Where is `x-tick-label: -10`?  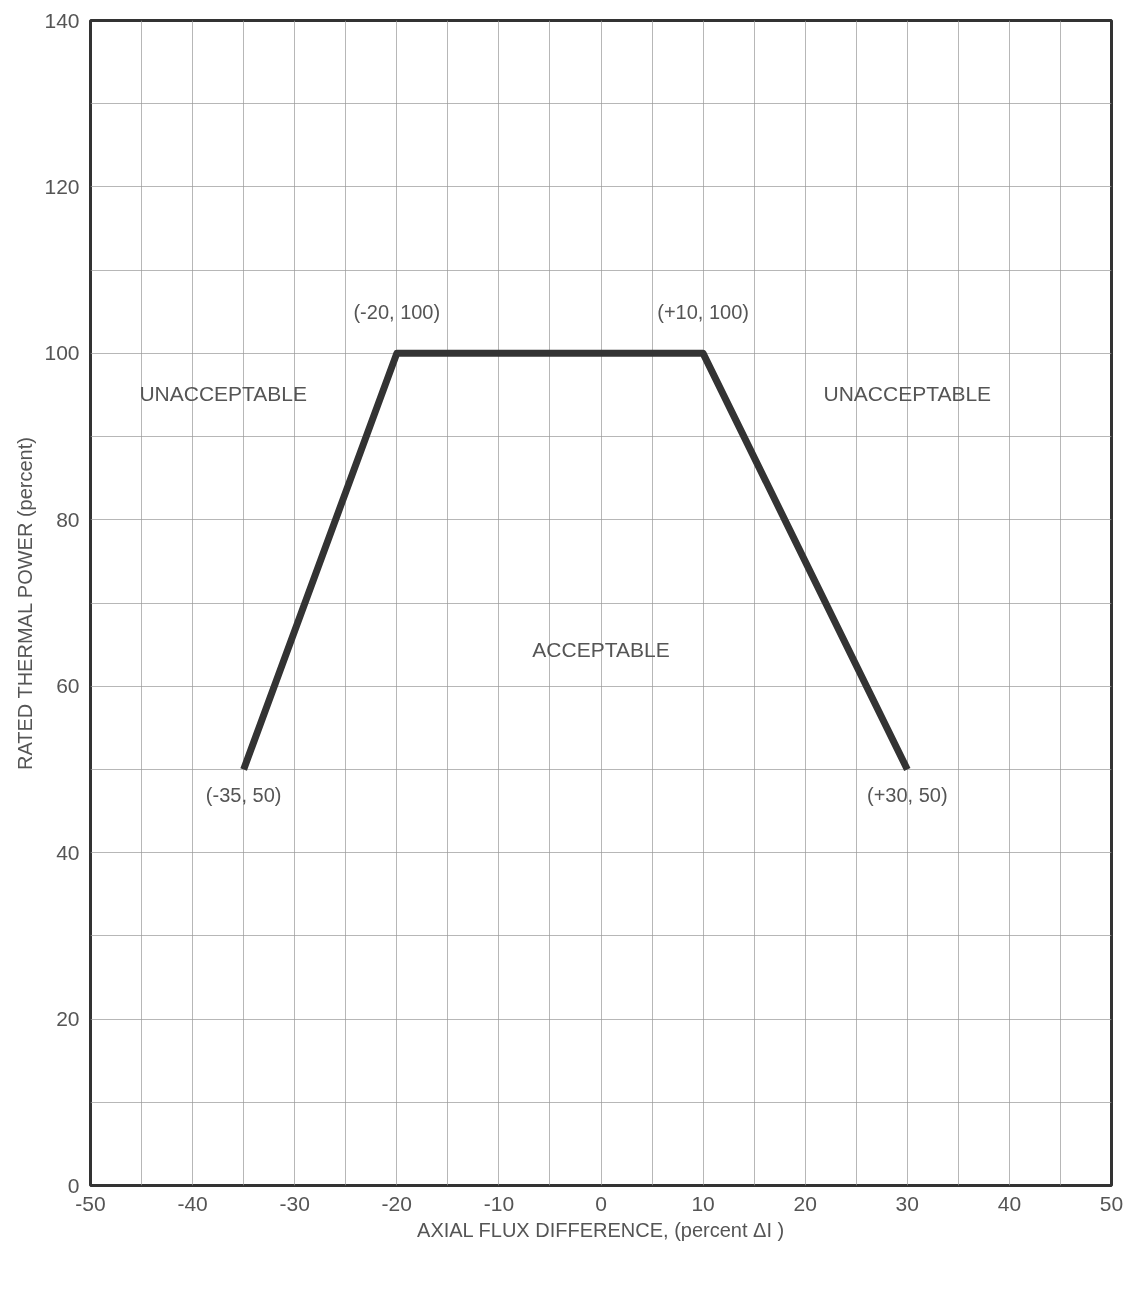 x-tick-label: -10 is located at coordinates (499, 1203).